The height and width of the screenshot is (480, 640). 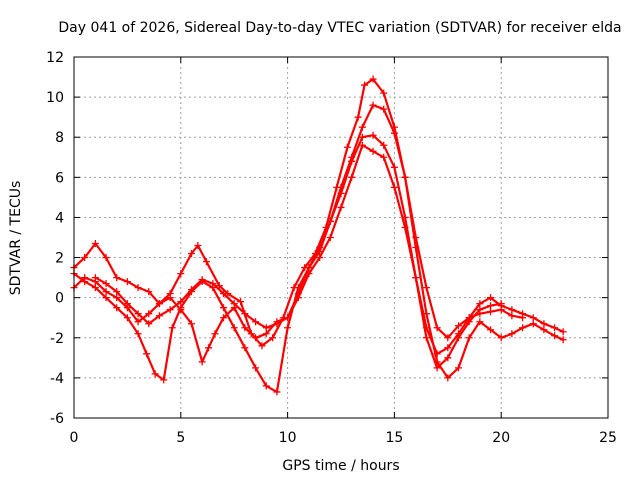 What do you see at coordinates (57, 379) in the screenshot?
I see `y-tick-label: -4` at bounding box center [57, 379].